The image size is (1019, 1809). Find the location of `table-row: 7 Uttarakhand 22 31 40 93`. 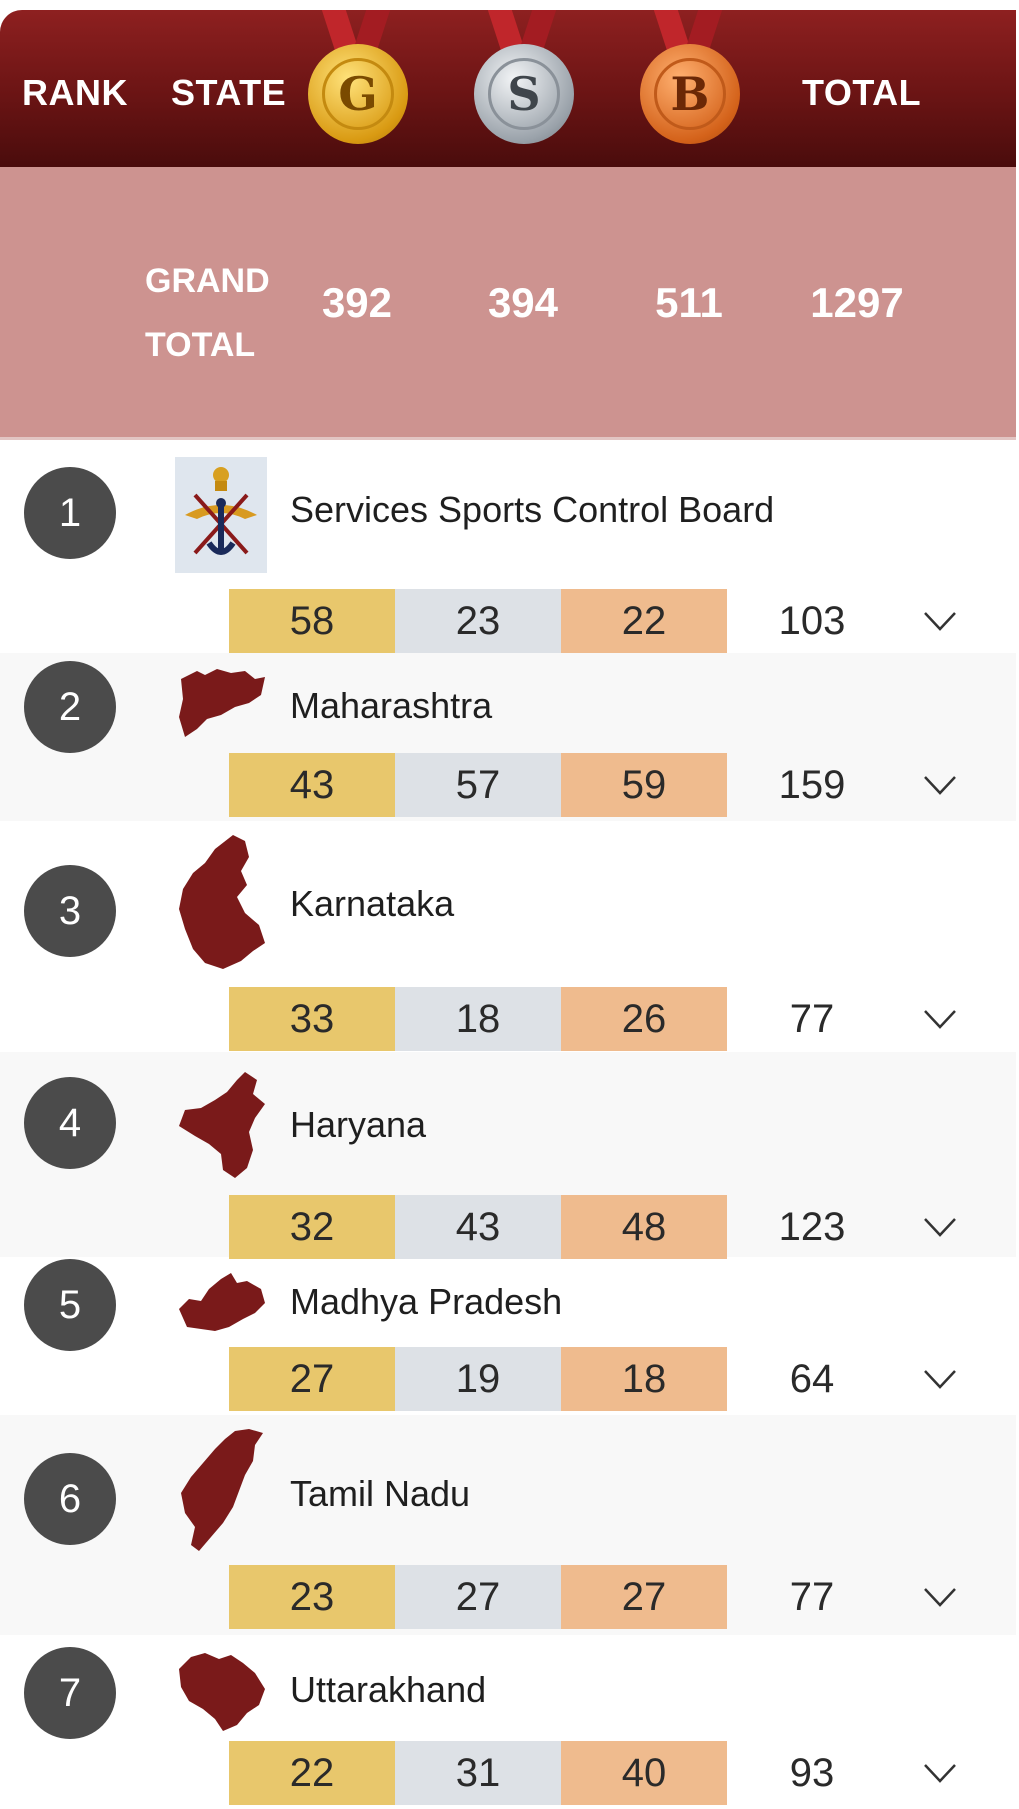

table-row: 7 Uttarakhand 22 31 40 93 is located at coordinates (508, 1722).